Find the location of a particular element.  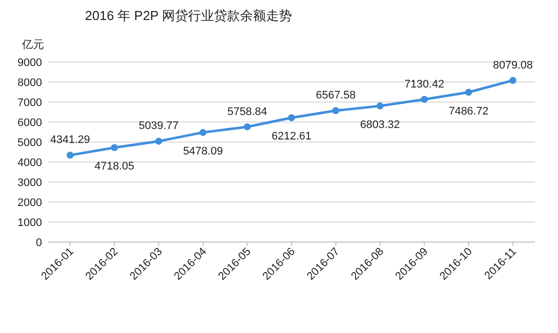

y-tick-label: 1000 is located at coordinates (30, 223).